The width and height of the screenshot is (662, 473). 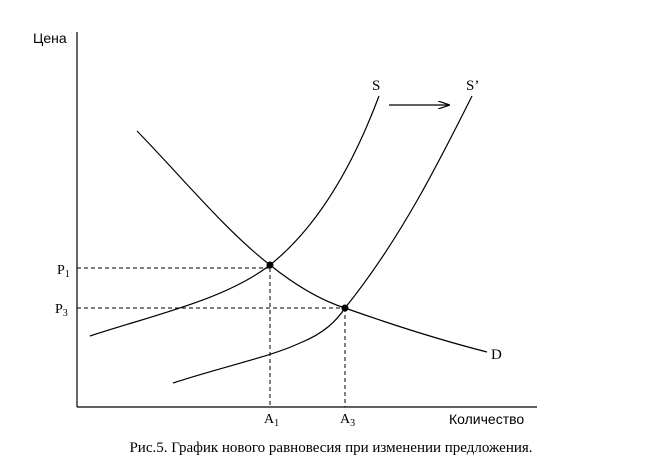 What do you see at coordinates (376, 86) in the screenshot?
I see `supply-label: S` at bounding box center [376, 86].